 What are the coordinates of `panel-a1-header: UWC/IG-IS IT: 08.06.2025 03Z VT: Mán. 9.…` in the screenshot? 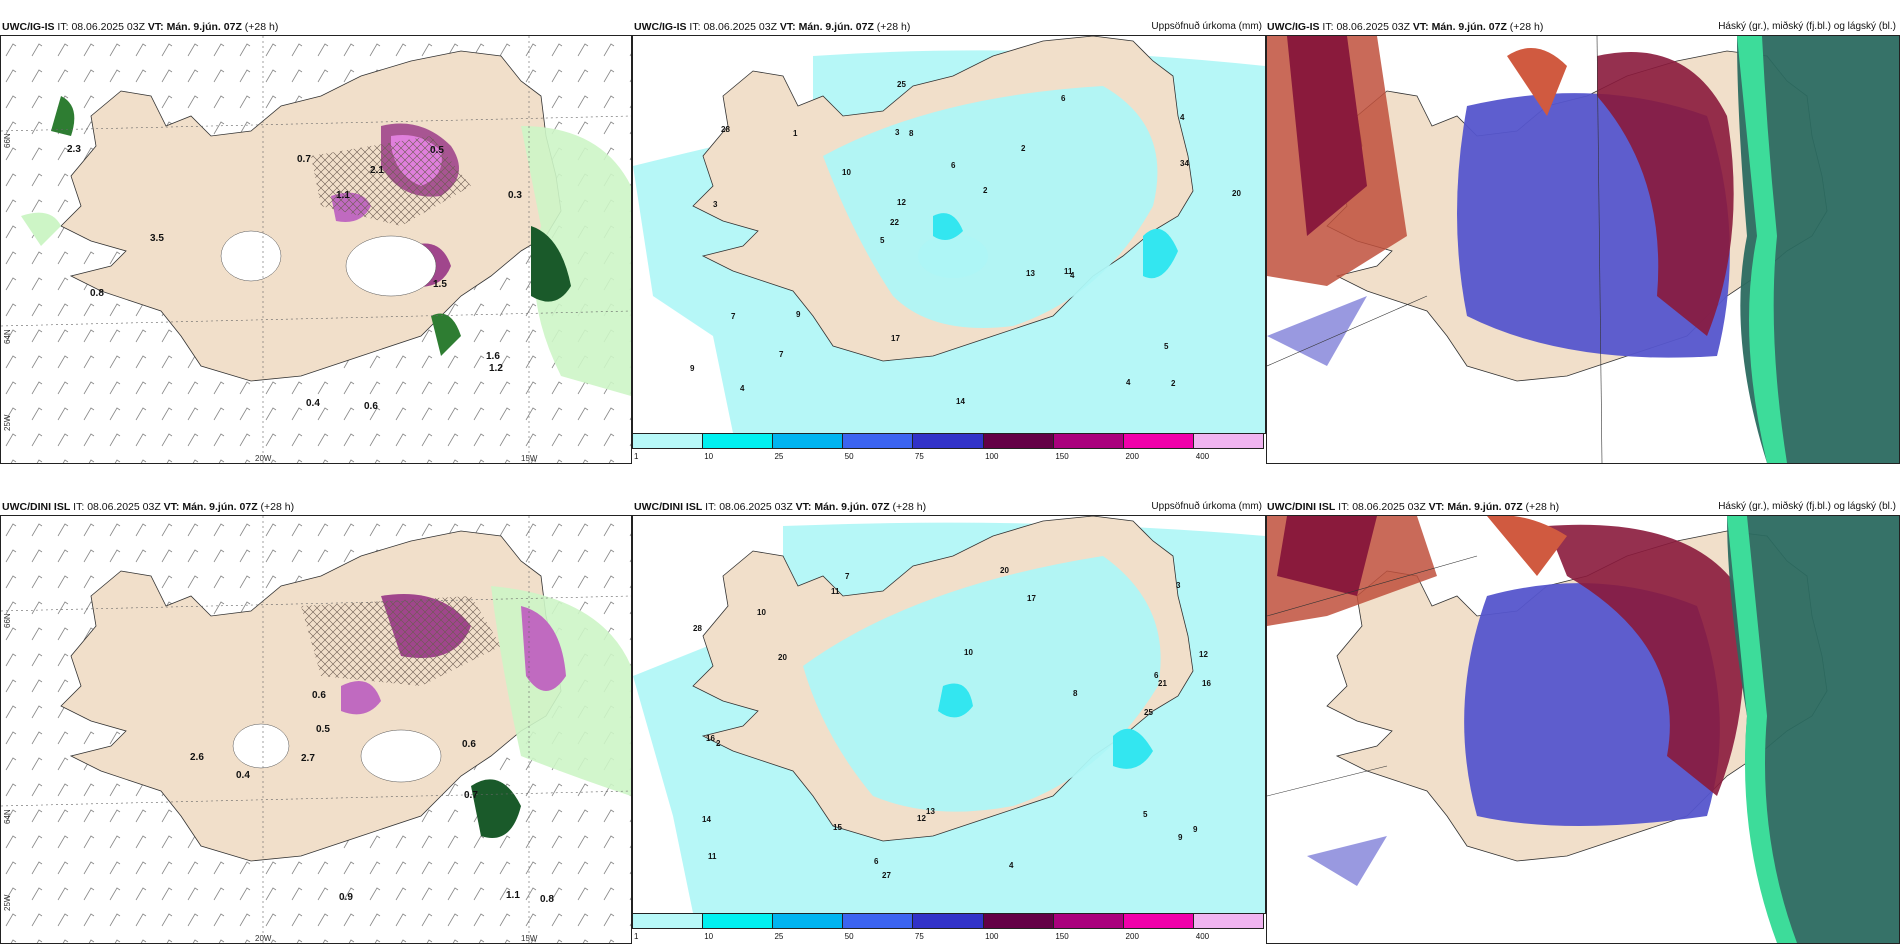 It's located at (140, 27).